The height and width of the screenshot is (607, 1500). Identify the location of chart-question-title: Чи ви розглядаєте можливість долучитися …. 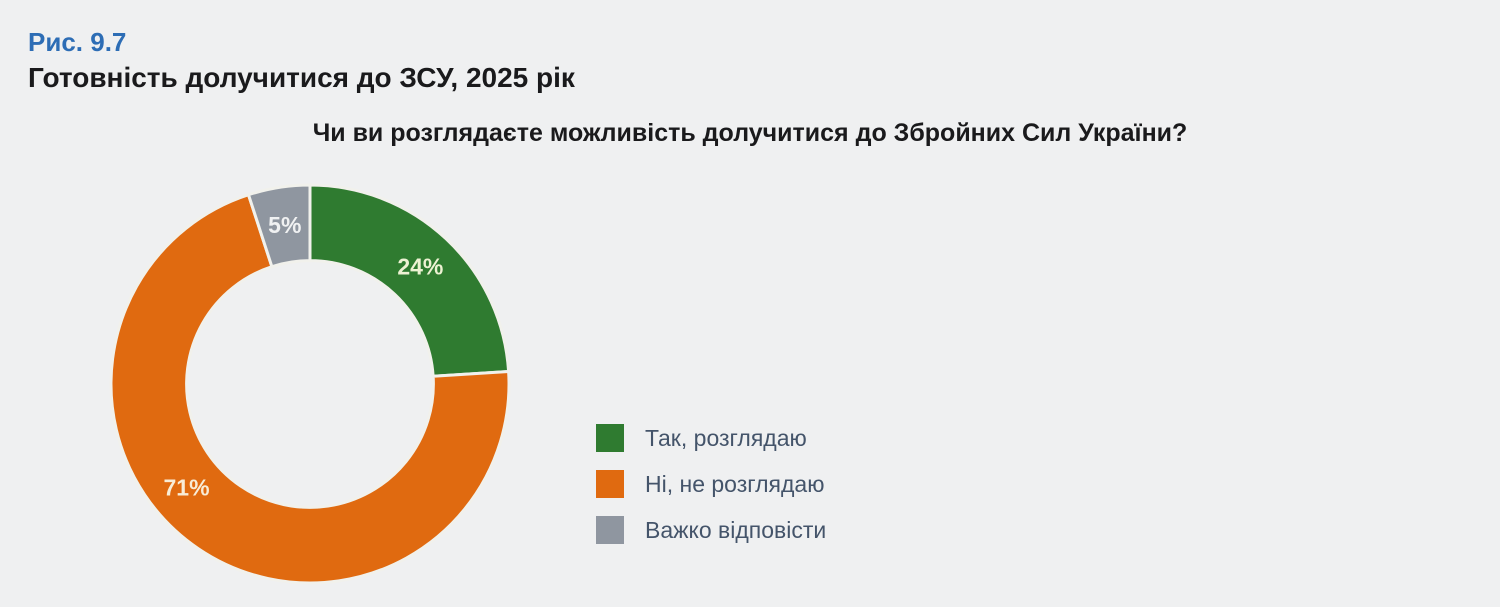
(750, 133).